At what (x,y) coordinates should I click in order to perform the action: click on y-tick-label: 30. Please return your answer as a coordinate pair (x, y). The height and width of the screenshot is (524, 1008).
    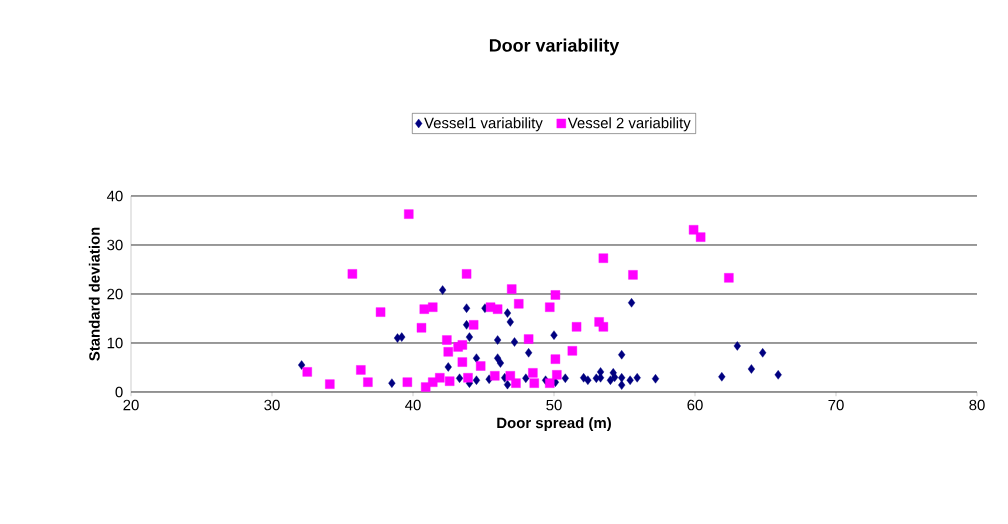
    Looking at the image, I should click on (115, 245).